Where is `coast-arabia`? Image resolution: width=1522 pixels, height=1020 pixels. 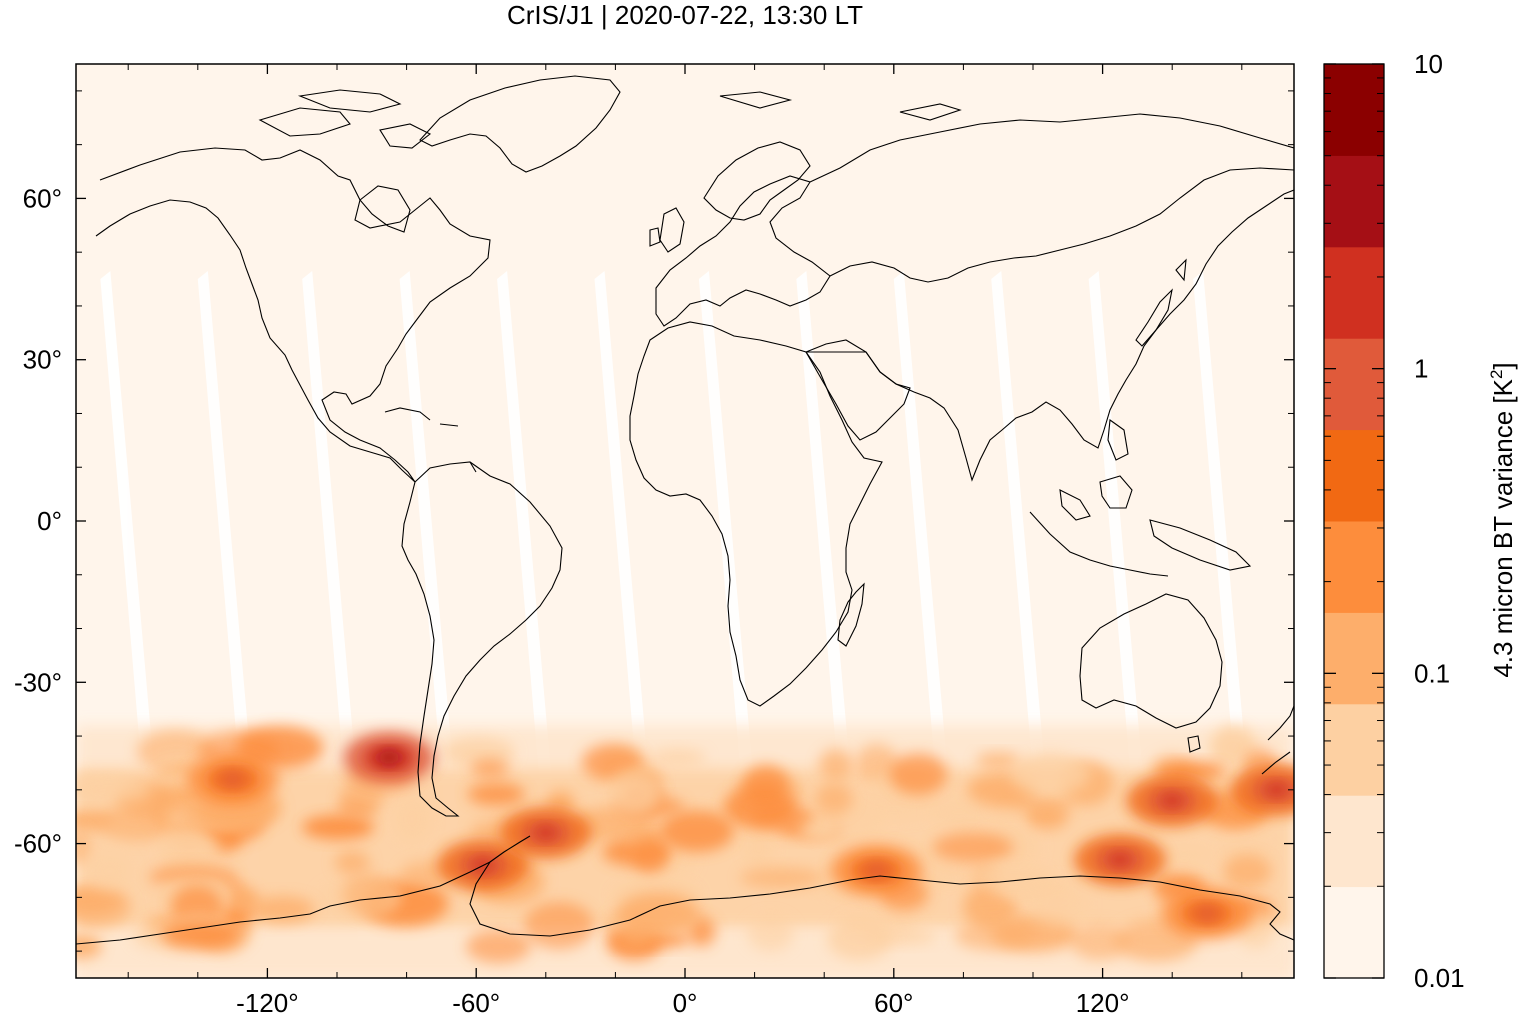 coast-arabia is located at coordinates (858, 396).